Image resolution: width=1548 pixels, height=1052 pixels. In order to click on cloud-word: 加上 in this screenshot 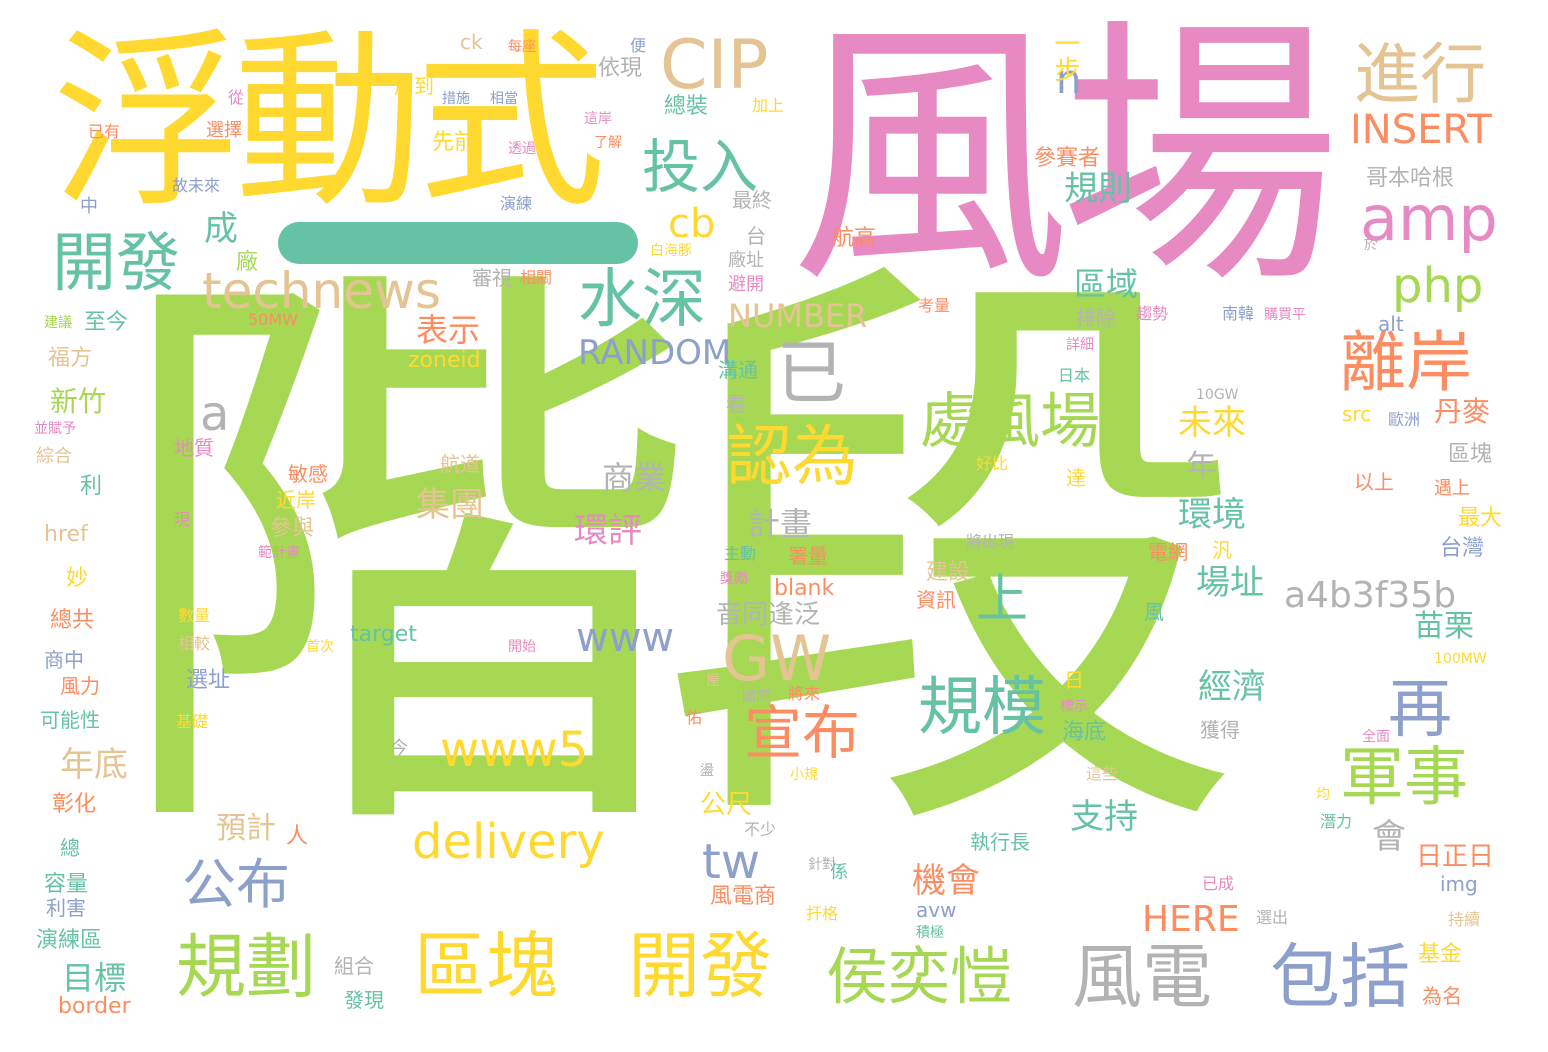, I will do `click(768, 105)`.